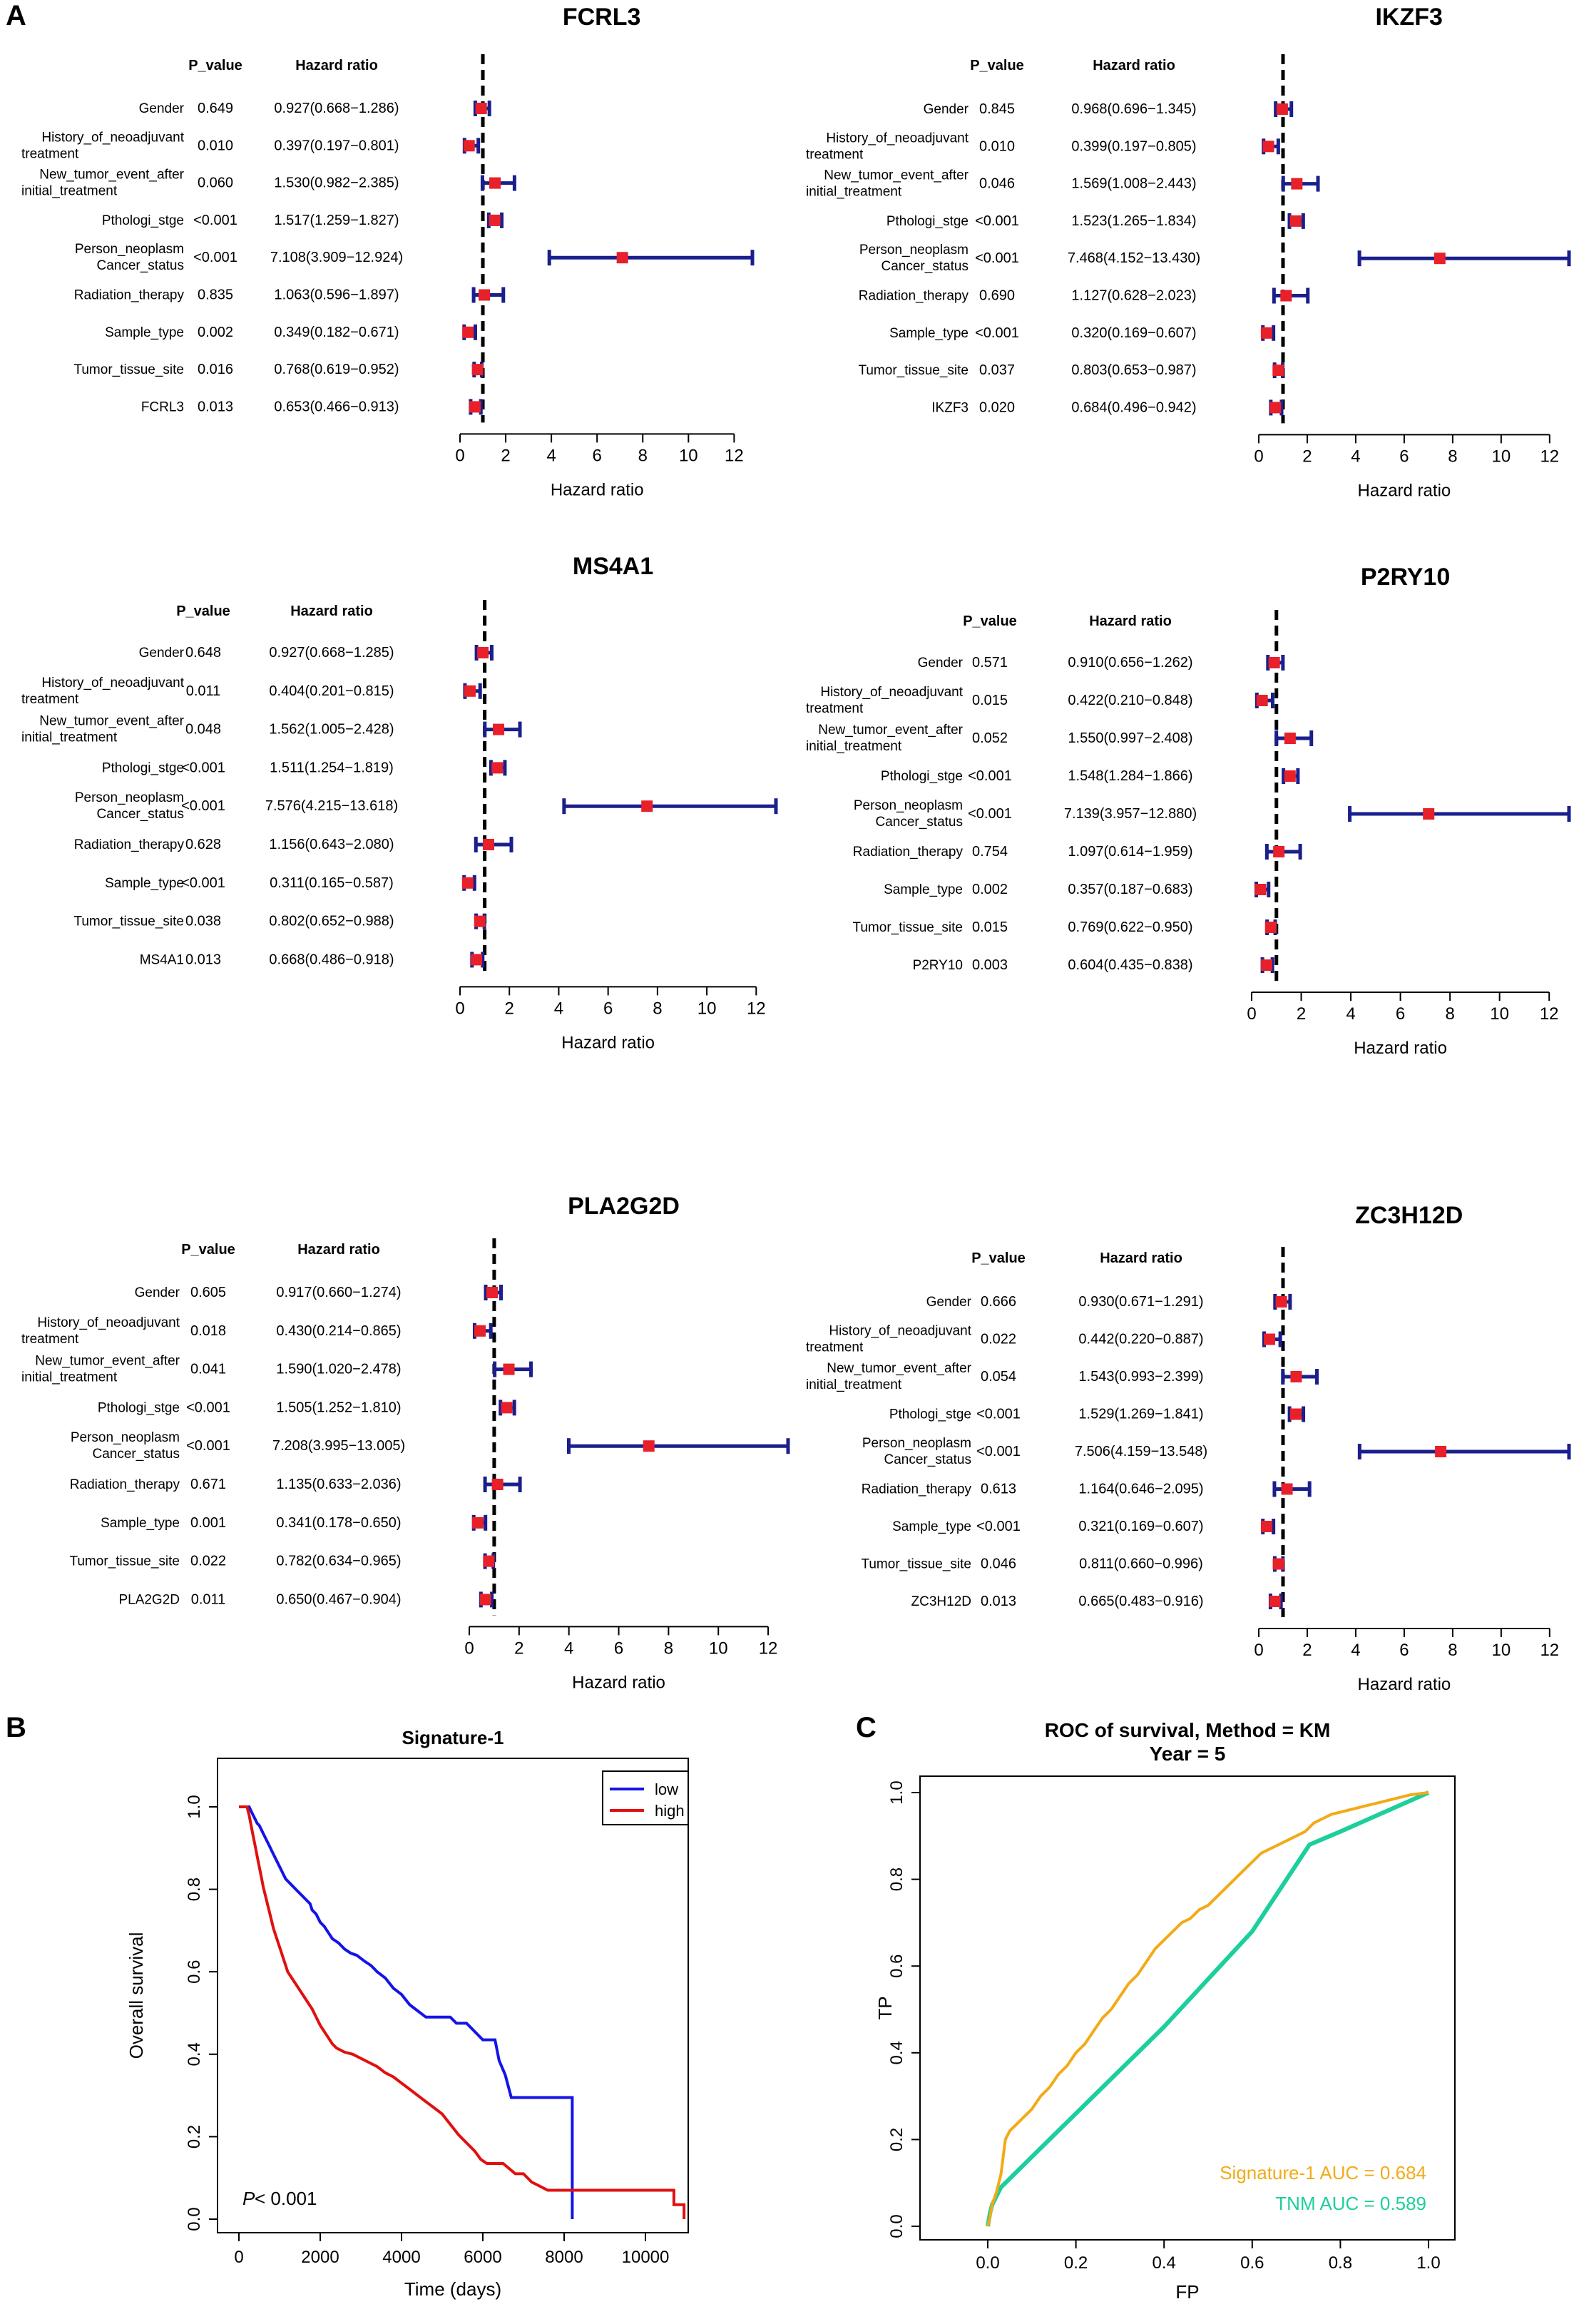  What do you see at coordinates (997, 296) in the screenshot?
I see `row-p-value: 0.690` at bounding box center [997, 296].